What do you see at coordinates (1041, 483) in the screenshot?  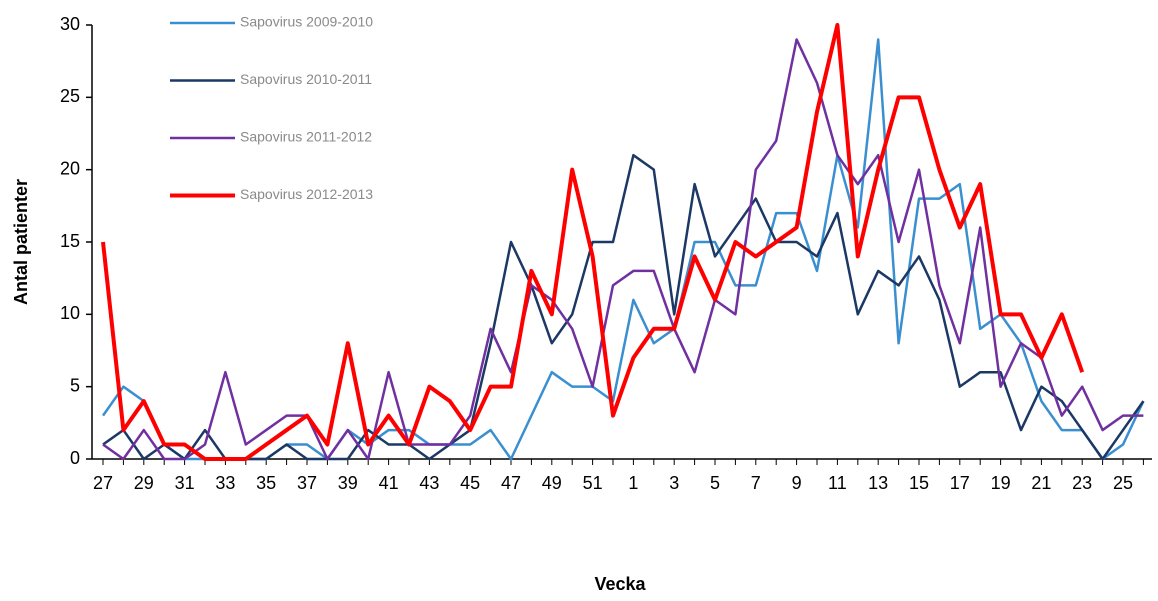 I see `x-tick-label: 21` at bounding box center [1041, 483].